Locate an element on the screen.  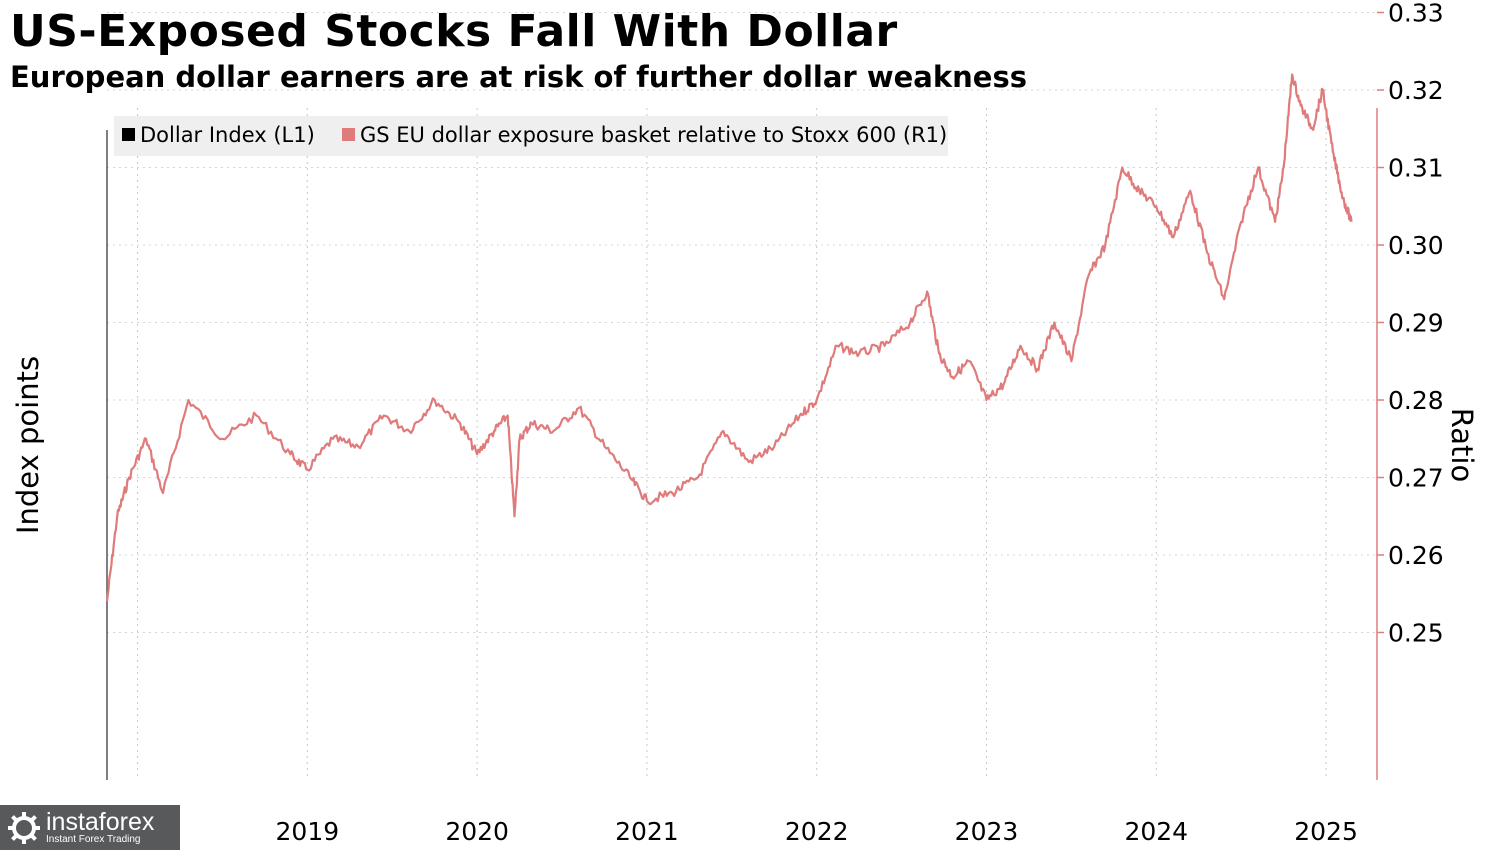
right-axis-title: Ratio is located at coordinates (1462, 445).